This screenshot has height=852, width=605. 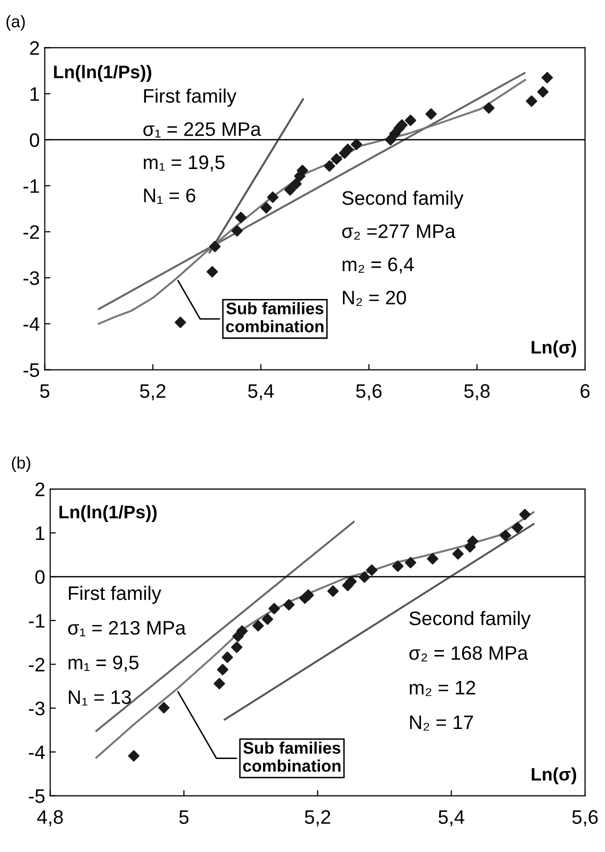 What do you see at coordinates (585, 391) in the screenshot?
I see `x-tick-label: 6` at bounding box center [585, 391].